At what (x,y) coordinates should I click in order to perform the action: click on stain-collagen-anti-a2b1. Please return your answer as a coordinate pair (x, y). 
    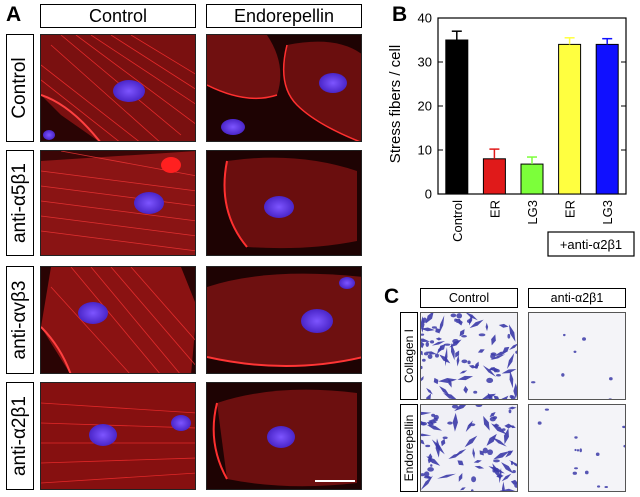
    Looking at the image, I should click on (577, 356).